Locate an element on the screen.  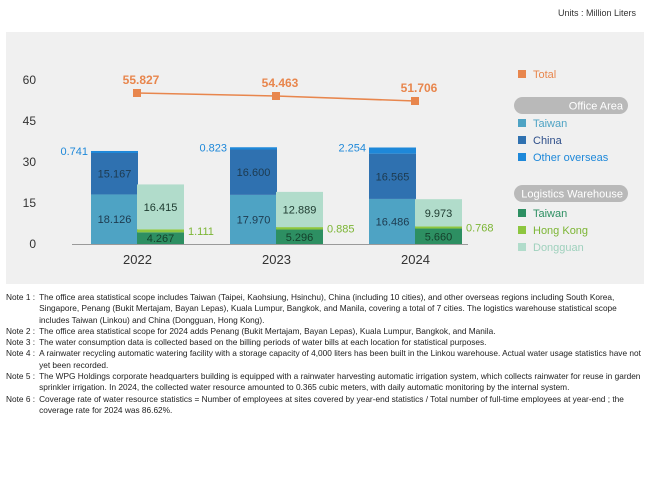
note-label: Note 5 : is located at coordinates (21, 376).